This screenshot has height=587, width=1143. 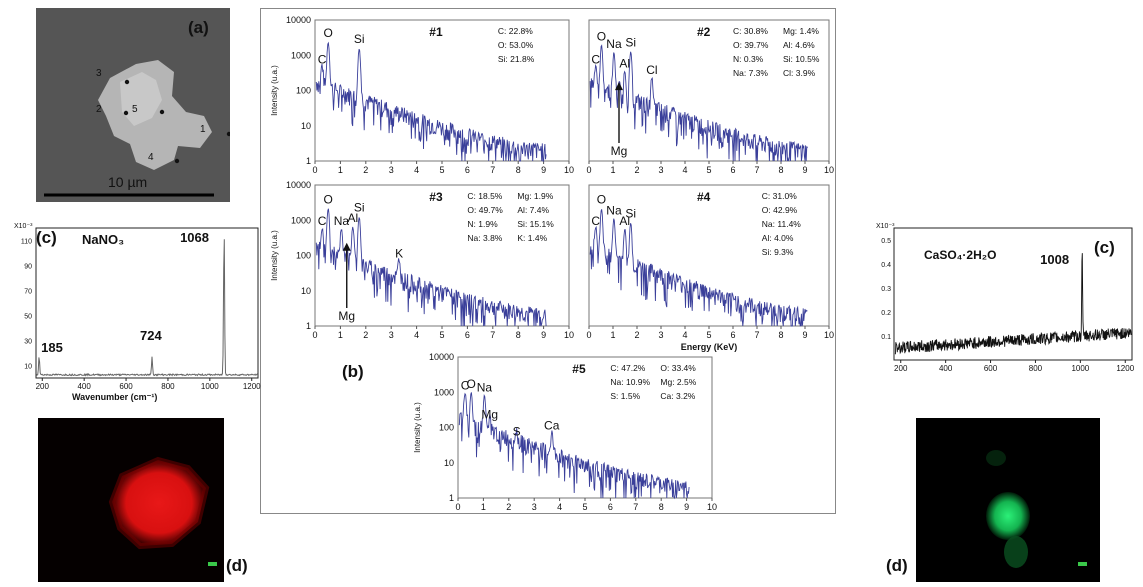 What do you see at coordinates (465, 386) in the screenshot?
I see `peak-label: C` at bounding box center [465, 386].